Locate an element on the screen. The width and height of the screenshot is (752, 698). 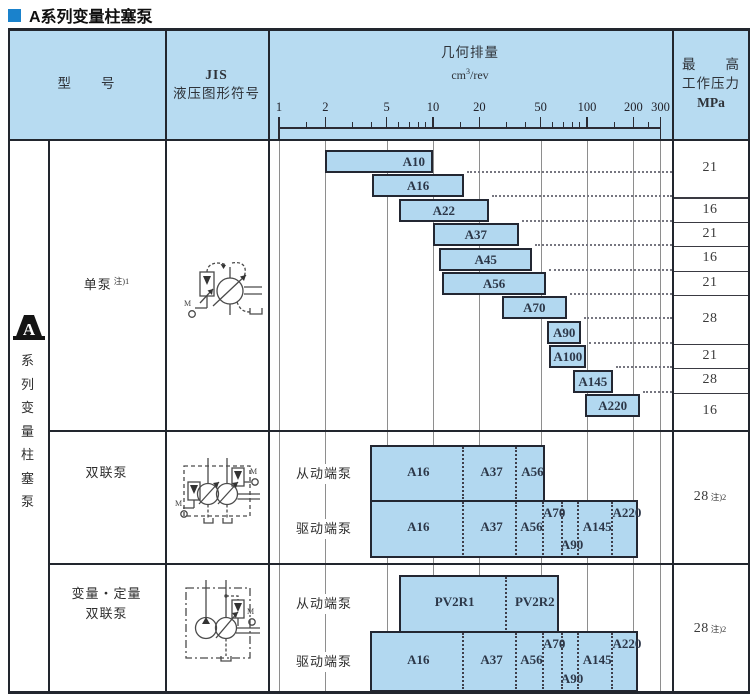
side-strip-char: 泵 is located at coordinates (27, 501).